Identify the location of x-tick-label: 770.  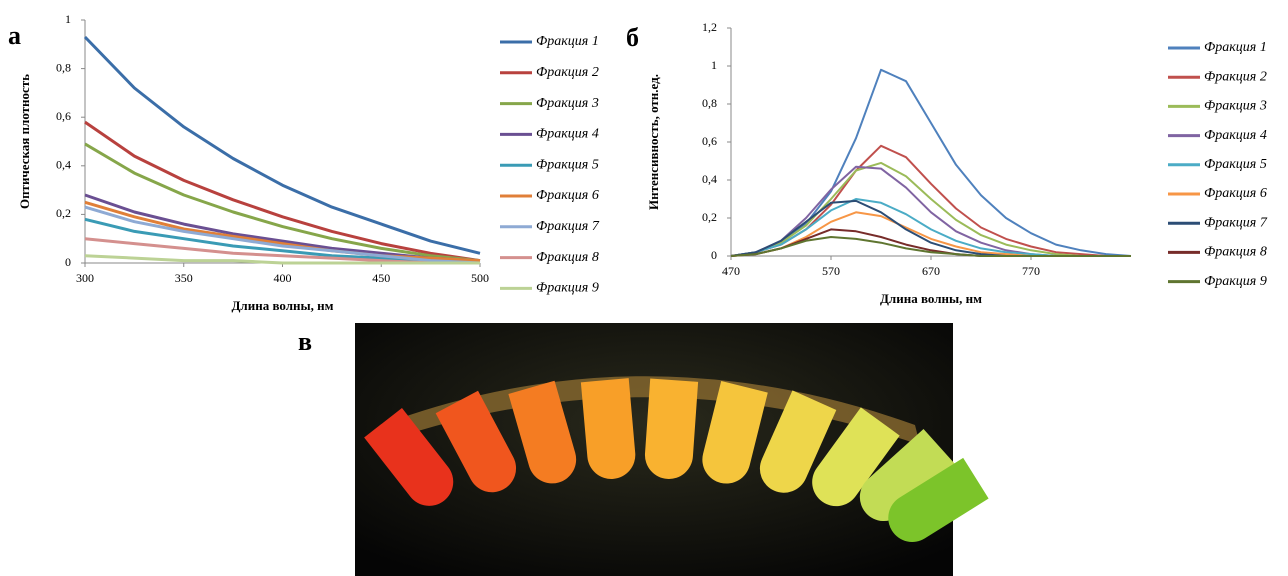
(1031, 271).